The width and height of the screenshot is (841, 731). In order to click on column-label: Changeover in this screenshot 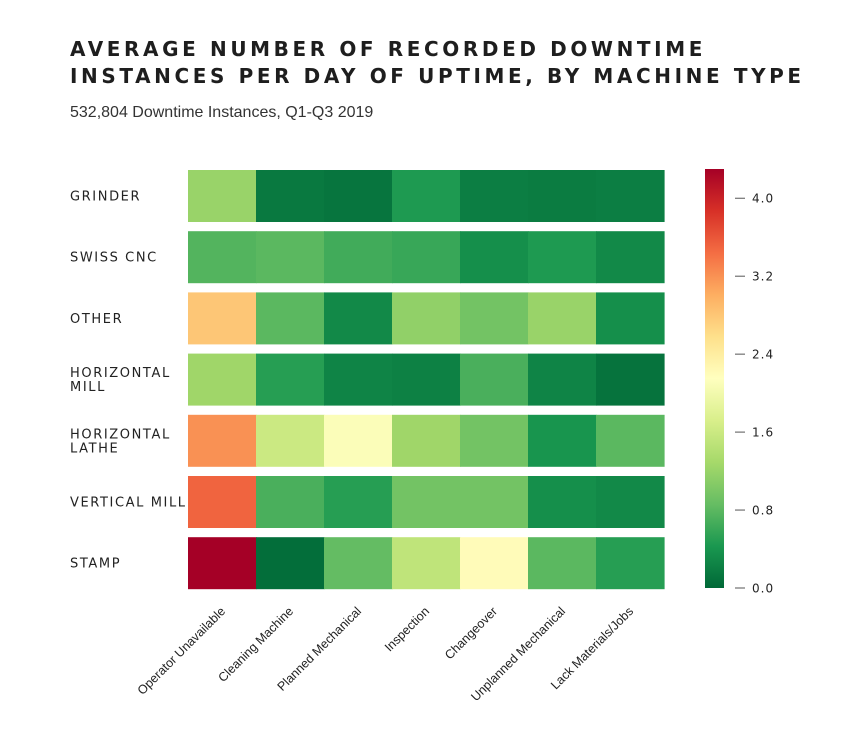, I will do `click(471, 633)`.